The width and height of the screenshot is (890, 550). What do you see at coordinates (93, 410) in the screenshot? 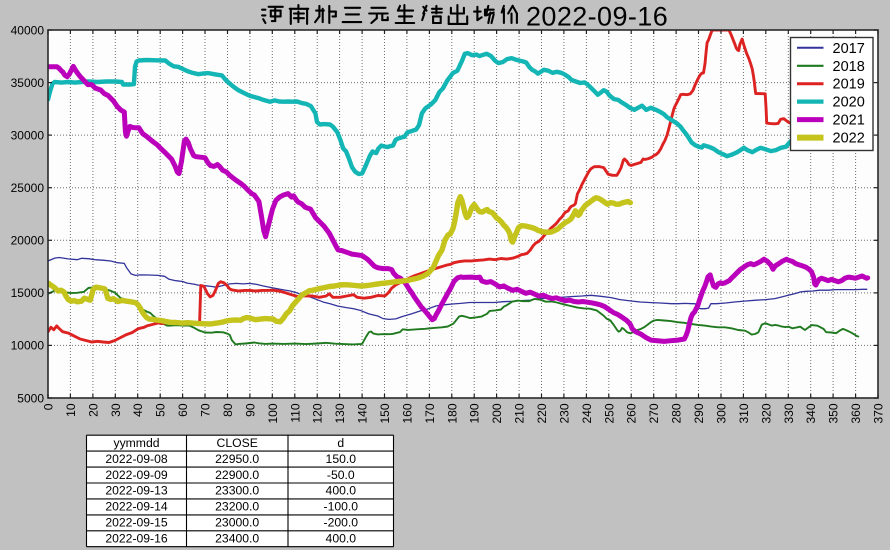
I see `svg-text: 20` at bounding box center [93, 410].